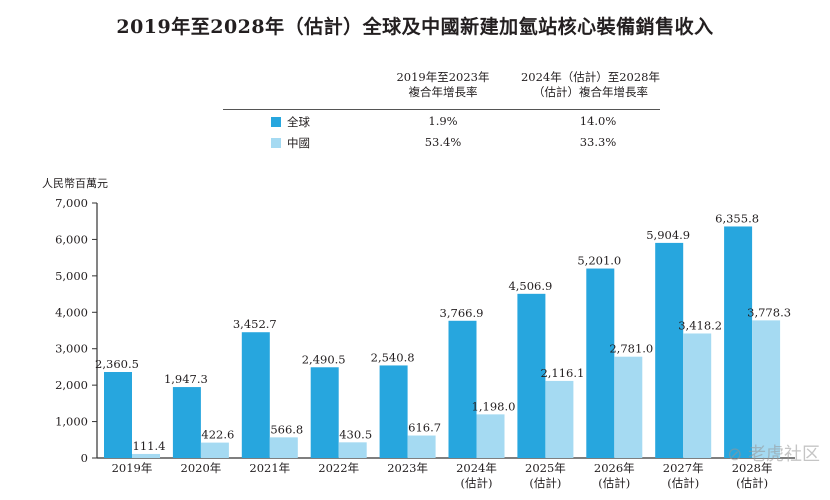 Image resolution: width=830 pixels, height=500 pixels. What do you see at coordinates (598, 121) in the screenshot?
I see `cagr-value: 14.0%` at bounding box center [598, 121].